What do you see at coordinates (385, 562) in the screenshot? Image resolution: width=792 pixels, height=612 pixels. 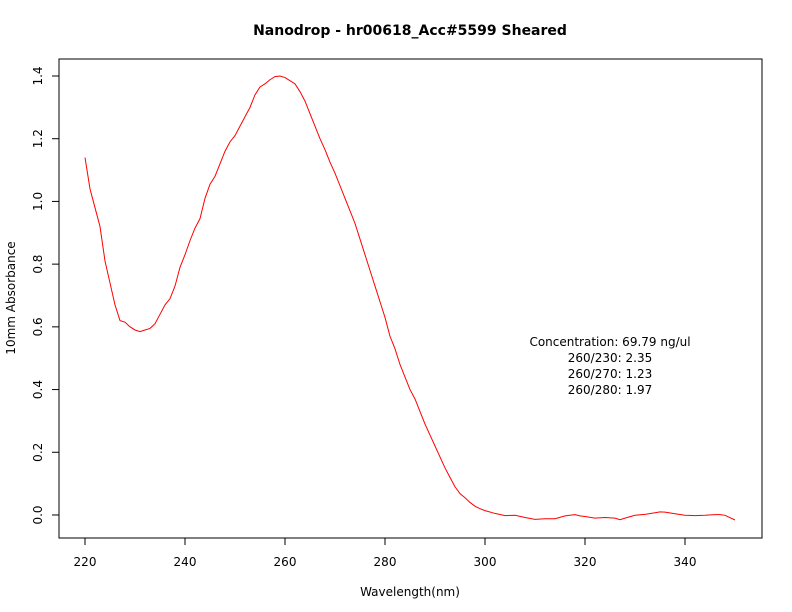 I see `x-tick-label: 280` at bounding box center [385, 562].